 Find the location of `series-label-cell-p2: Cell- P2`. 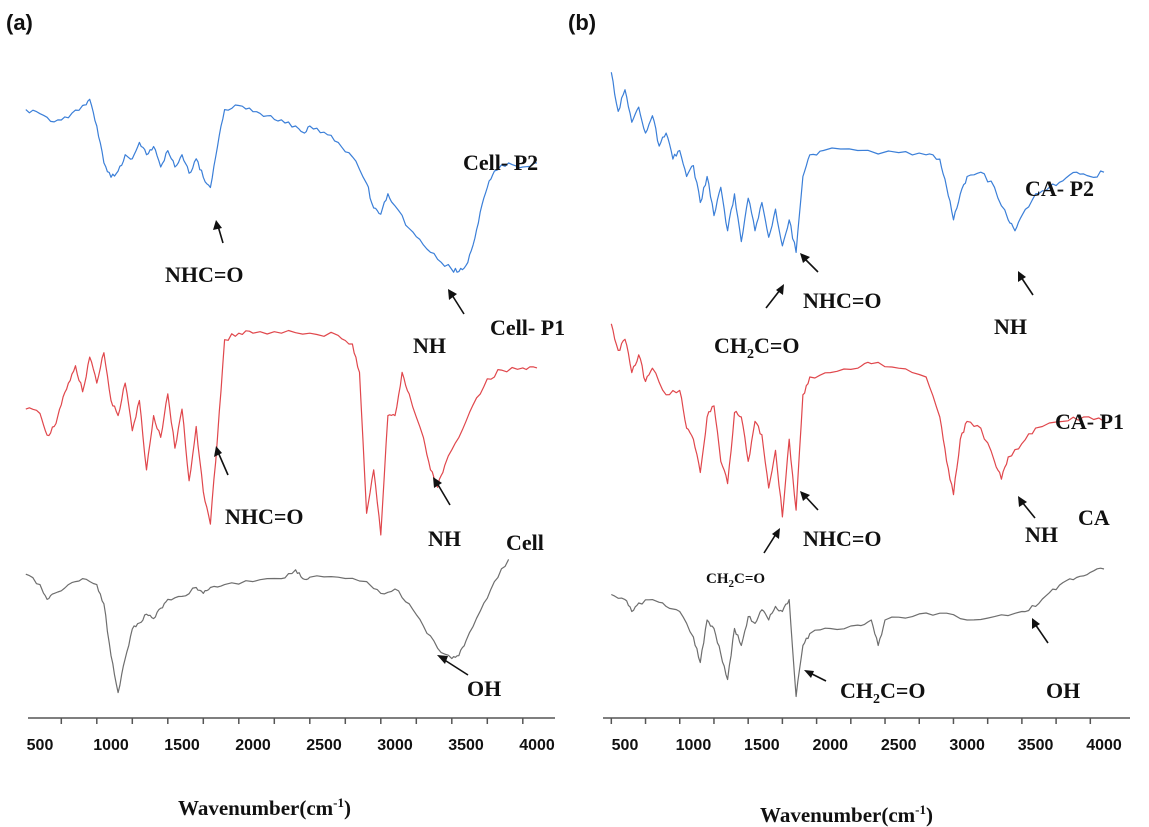

series-label-cell-p2: Cell- P2 is located at coordinates (500, 162).